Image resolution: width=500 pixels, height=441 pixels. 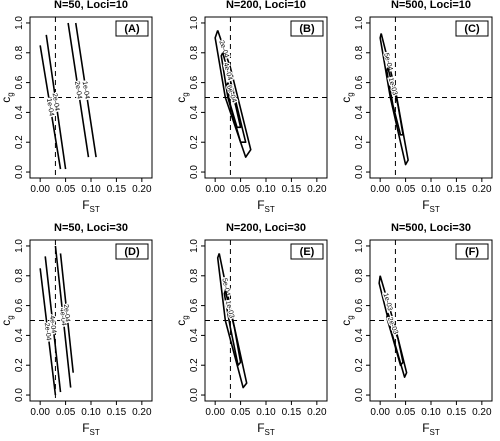 What do you see at coordinates (307, 29) in the screenshot?
I see `panel-label: (B)` at bounding box center [307, 29].